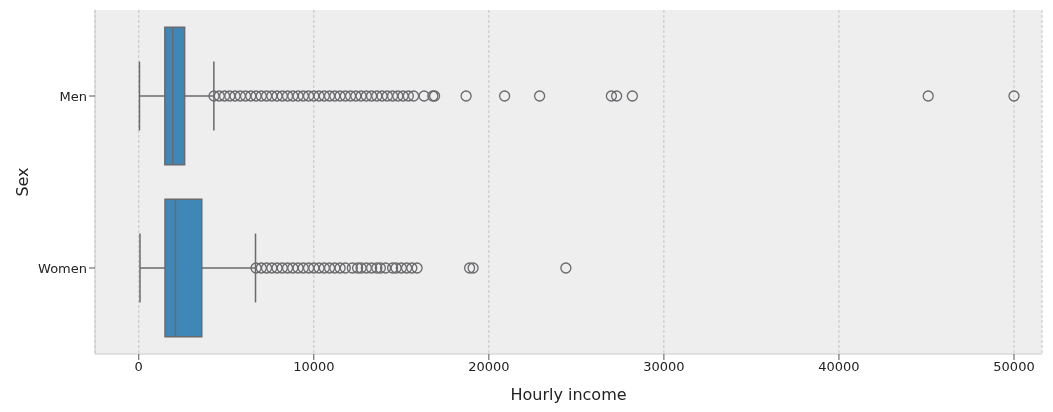 The height and width of the screenshot is (412, 1053). Describe the element at coordinates (839, 367) in the screenshot. I see `x-tick-label: 40000` at that location.